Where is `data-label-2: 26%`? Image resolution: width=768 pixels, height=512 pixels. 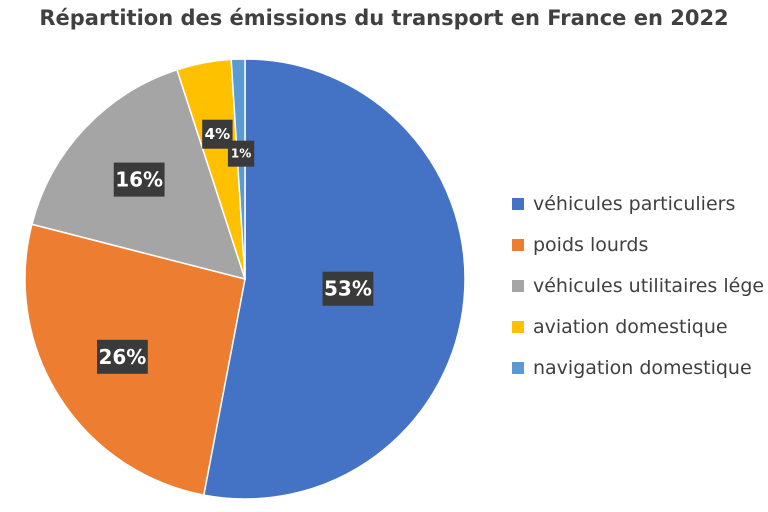 data-label-2: 26% is located at coordinates (122, 357).